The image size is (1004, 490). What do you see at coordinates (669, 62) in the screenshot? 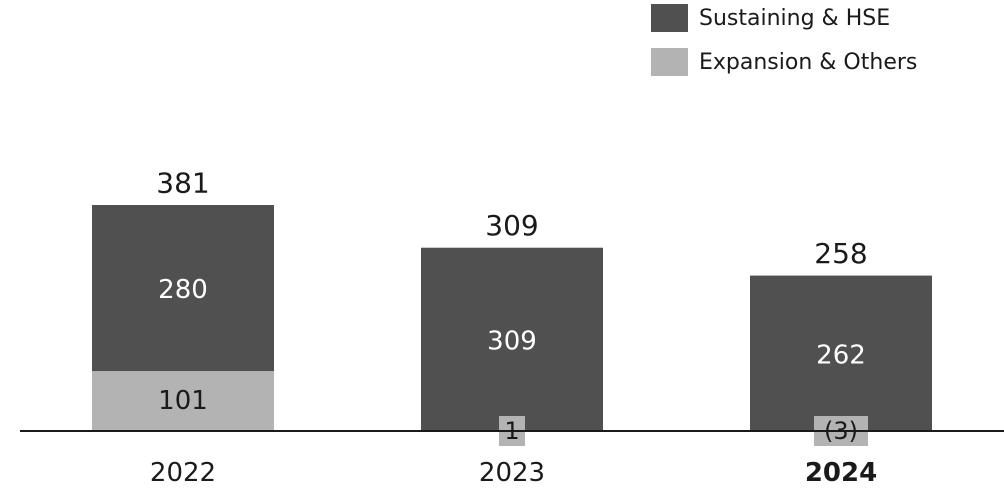
I see `legend-swatch-expansion` at bounding box center [669, 62].